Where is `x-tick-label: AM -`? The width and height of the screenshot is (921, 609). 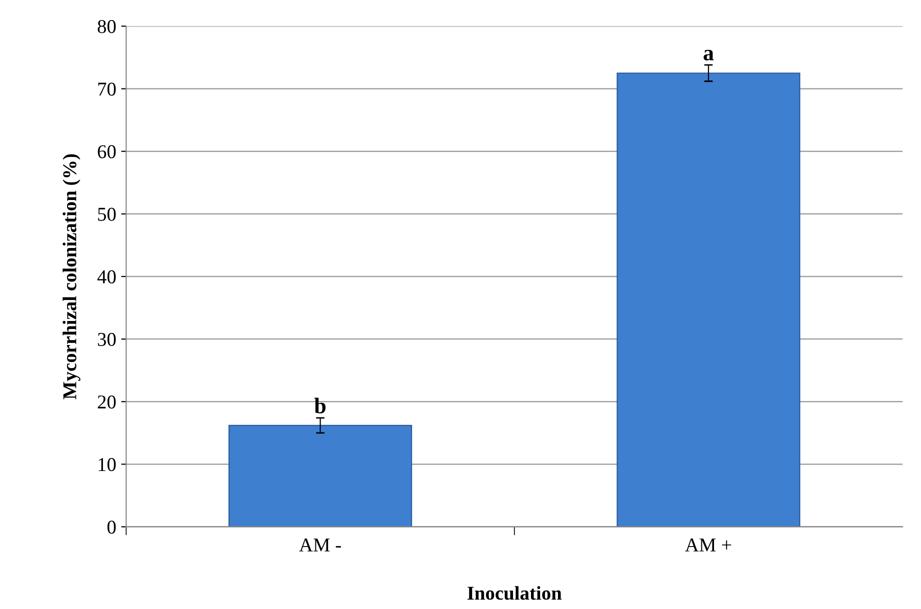
x-tick-label: AM - is located at coordinates (320, 545).